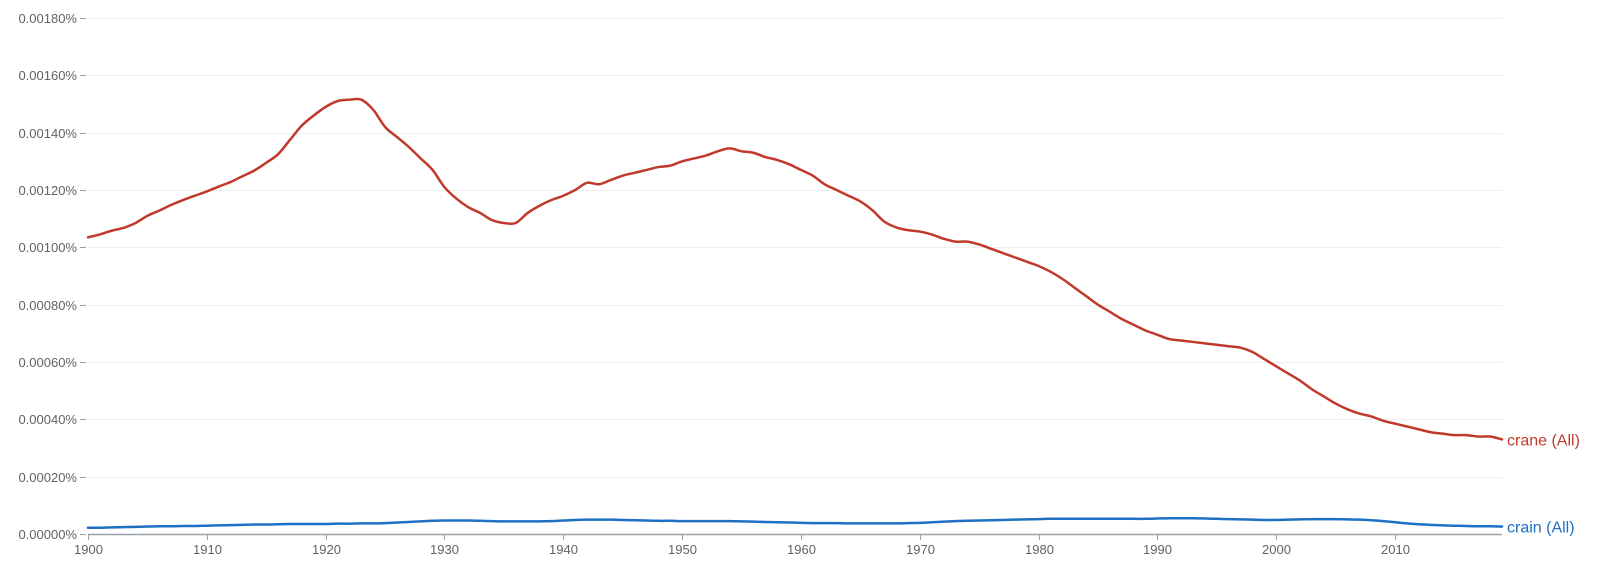 The height and width of the screenshot is (564, 1598). I want to click on series-labels: crane (All) crain (All), so click(1543, 484).